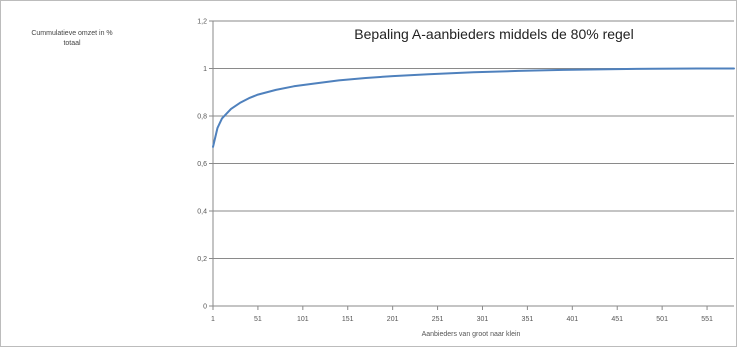 This screenshot has width=737, height=348. What do you see at coordinates (348, 319) in the screenshot?
I see `x-tick-label: 151` at bounding box center [348, 319].